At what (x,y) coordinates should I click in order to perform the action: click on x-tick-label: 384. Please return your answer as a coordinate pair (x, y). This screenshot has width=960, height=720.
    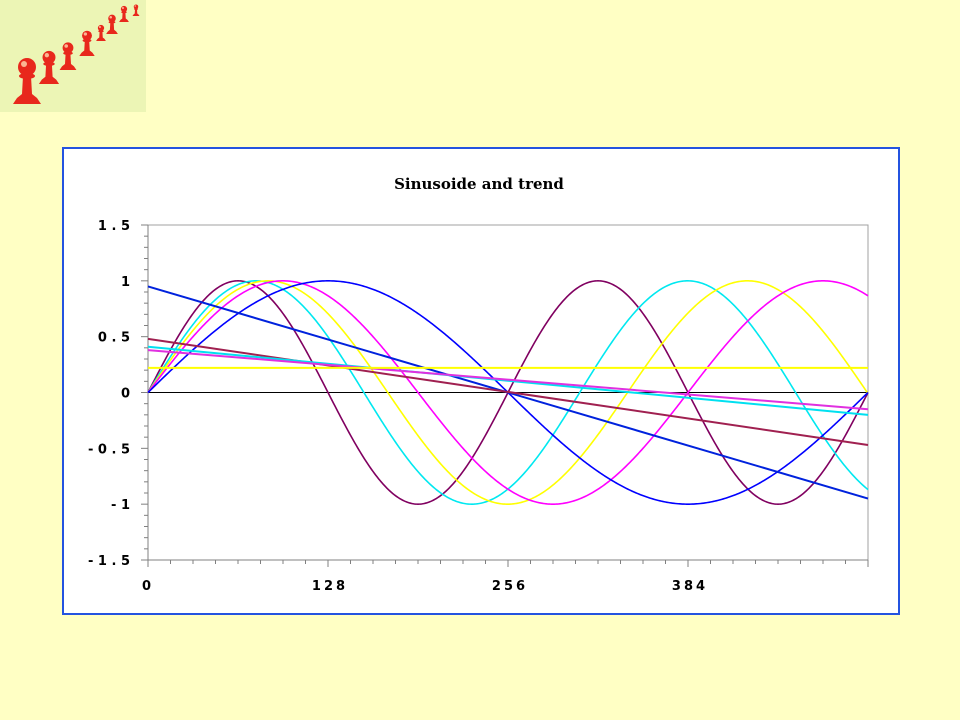
    Looking at the image, I should click on (690, 586).